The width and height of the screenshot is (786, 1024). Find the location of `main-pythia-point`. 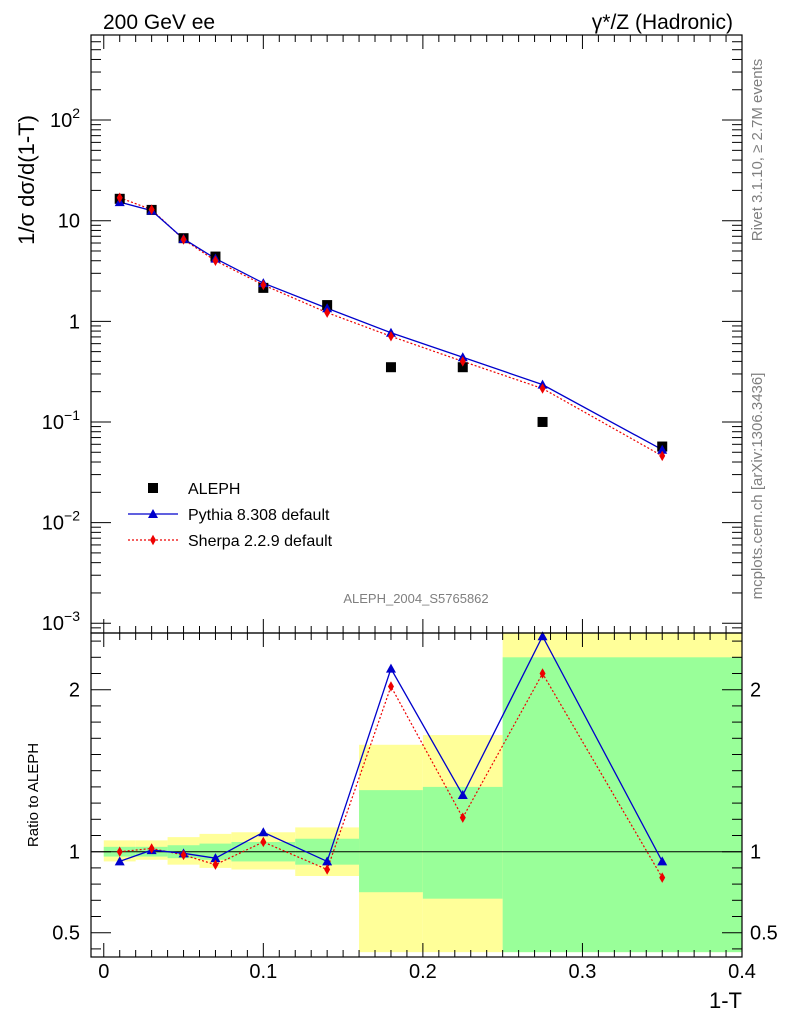

main-pythia-point is located at coordinates (662, 449).